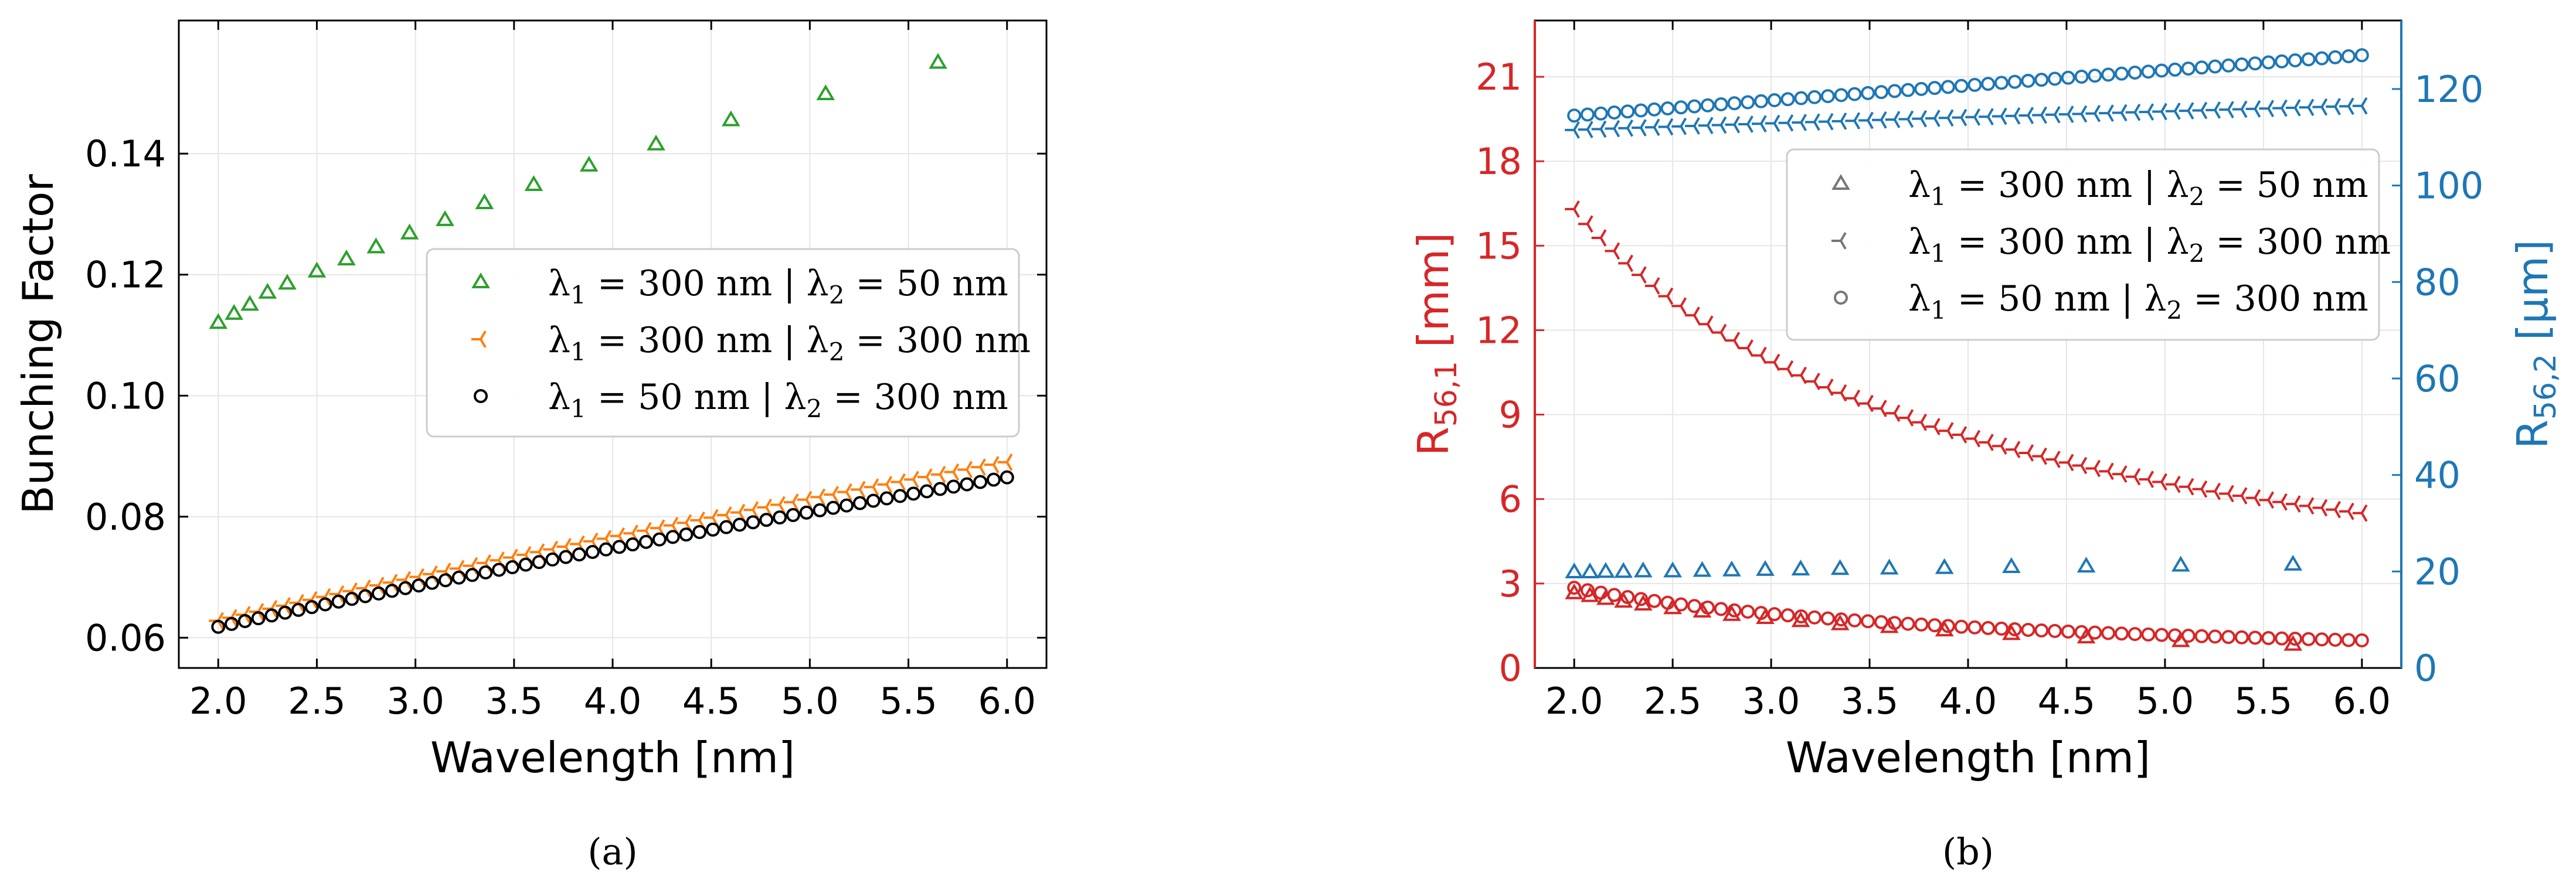  I want to click on x-tick-label: 2.0, so click(218, 701).